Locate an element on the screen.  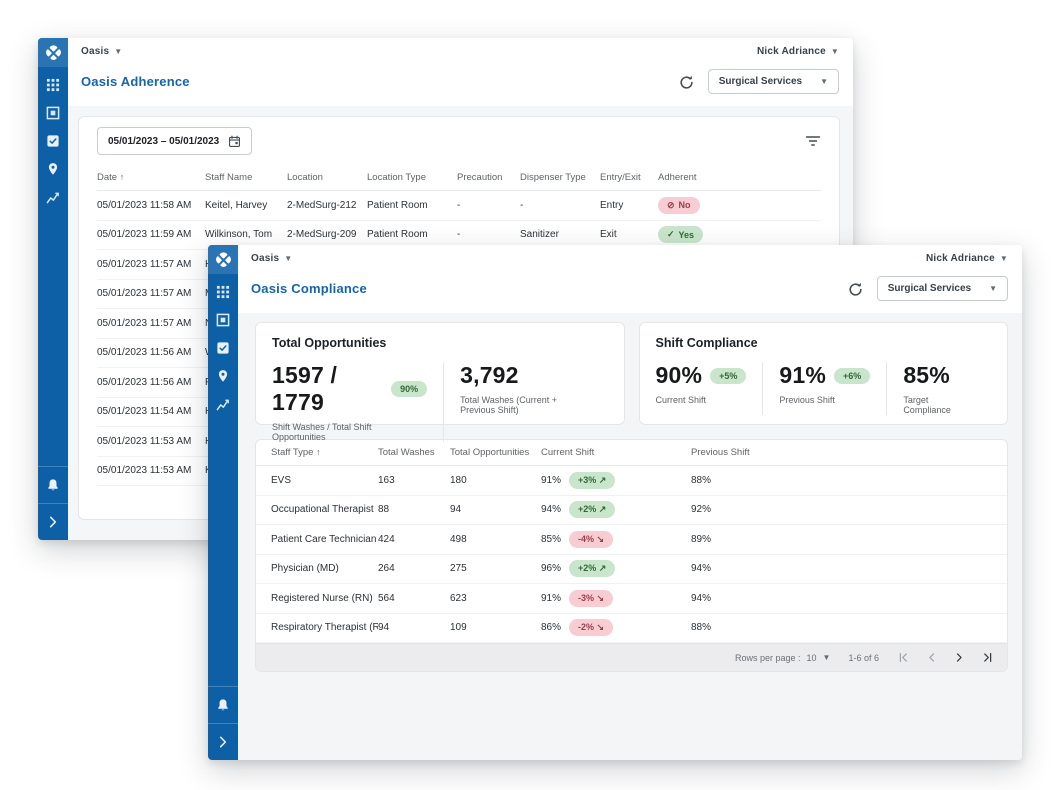
trend-down-badge: -2% ↘ is located at coordinates (591, 628).